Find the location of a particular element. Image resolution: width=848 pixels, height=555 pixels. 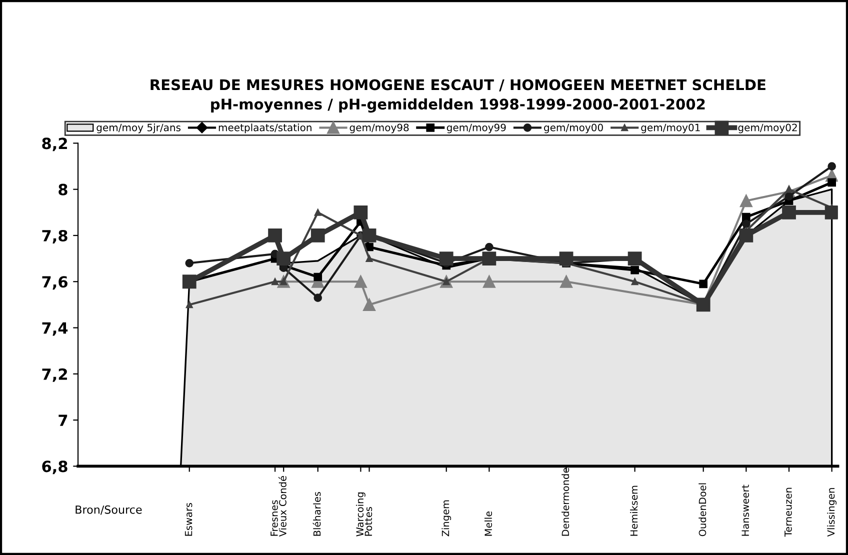

y-tick-label: 7,8 is located at coordinates (55, 237).